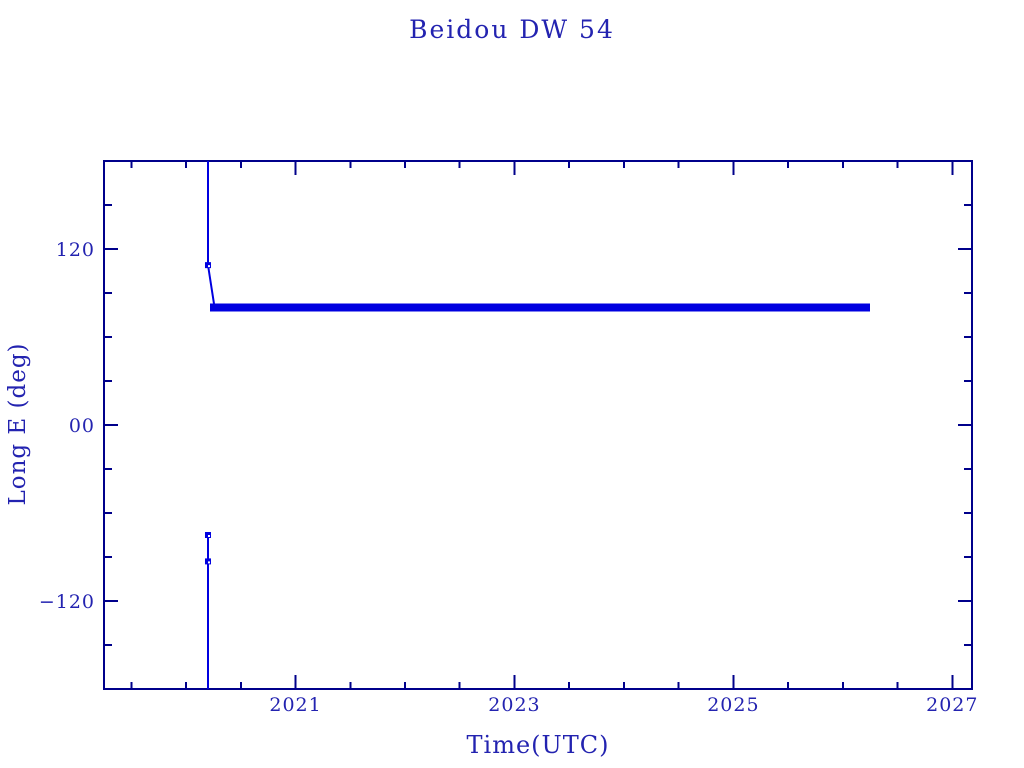 This screenshot has width=1024, height=768. I want to click on x-tick-label: 2025, so click(733, 705).